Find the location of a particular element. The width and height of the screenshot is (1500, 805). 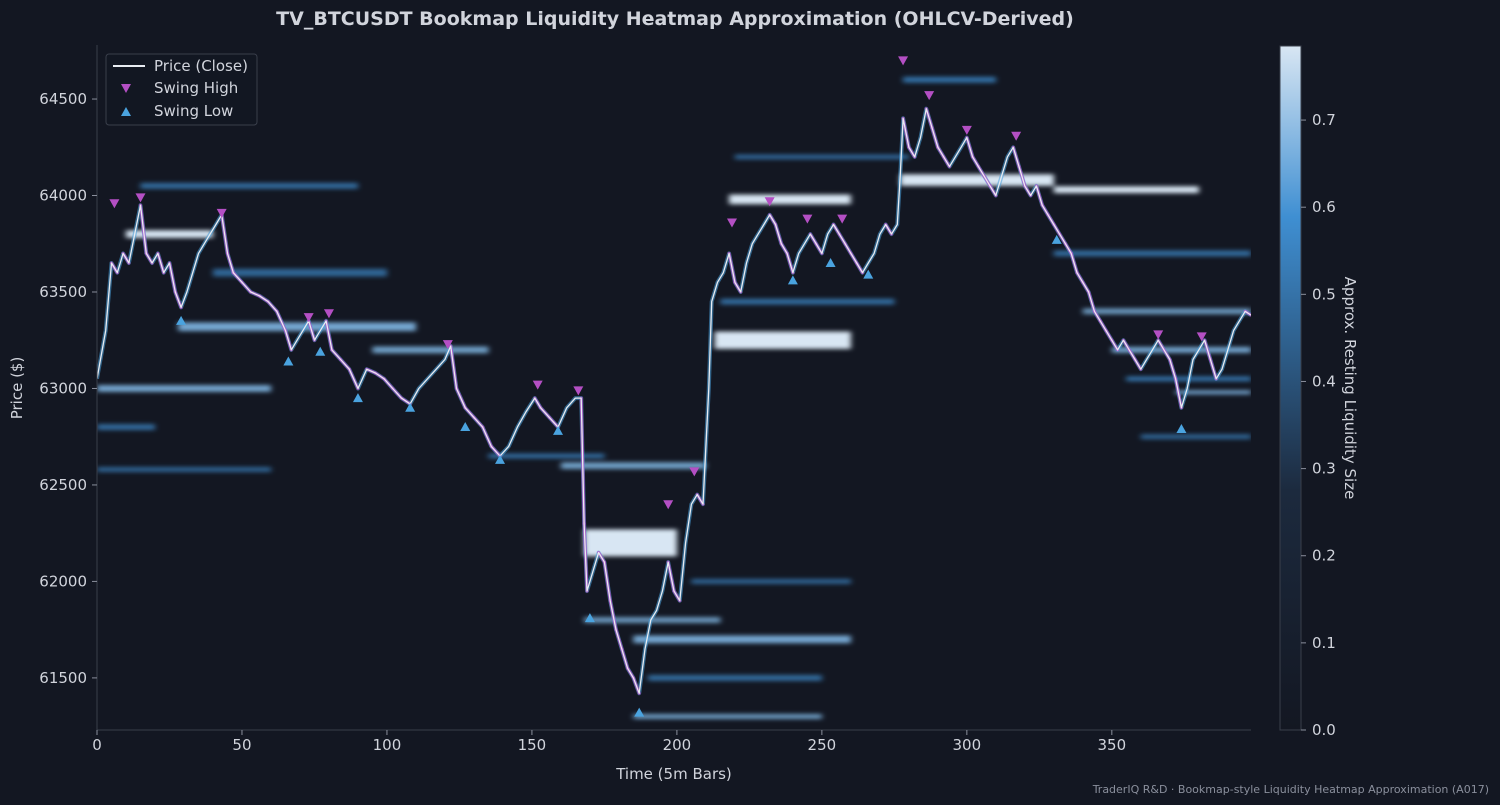

x-tick-label: 200 is located at coordinates (677, 745).